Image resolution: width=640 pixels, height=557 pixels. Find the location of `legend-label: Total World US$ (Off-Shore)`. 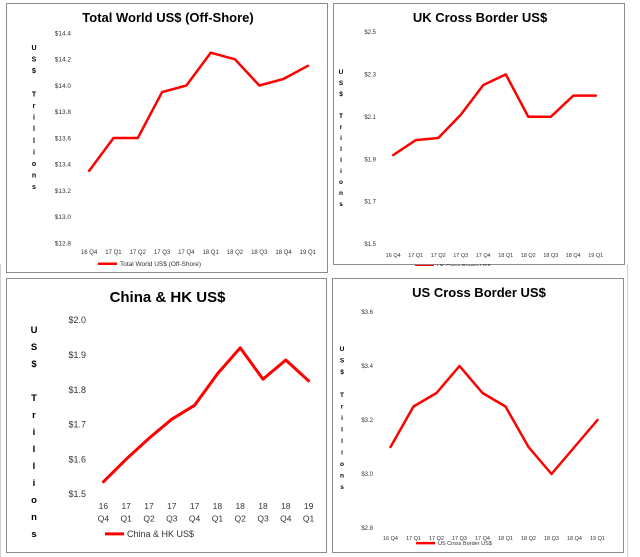

legend-label: Total World US$ (Off-Shore) is located at coordinates (160, 264).